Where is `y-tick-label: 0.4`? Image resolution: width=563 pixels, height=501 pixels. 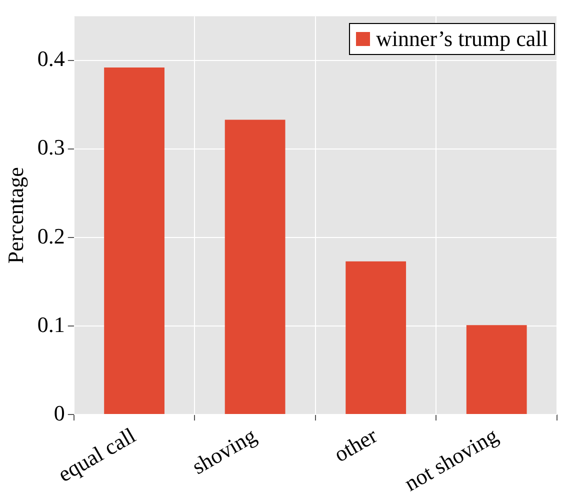 y-tick-label: 0.4 is located at coordinates (51, 59).